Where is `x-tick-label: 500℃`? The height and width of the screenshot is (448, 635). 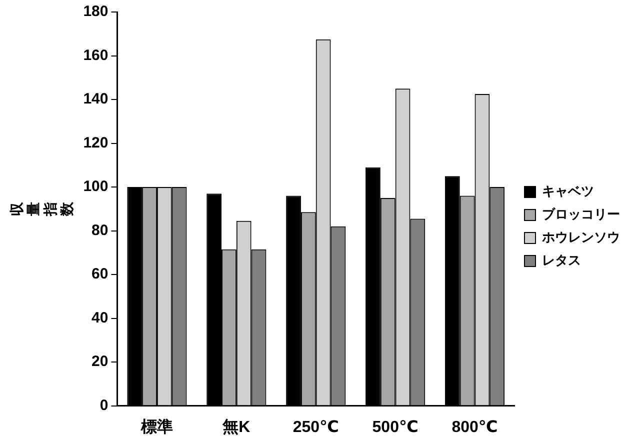
x-tick-label: 500℃ is located at coordinates (395, 427).